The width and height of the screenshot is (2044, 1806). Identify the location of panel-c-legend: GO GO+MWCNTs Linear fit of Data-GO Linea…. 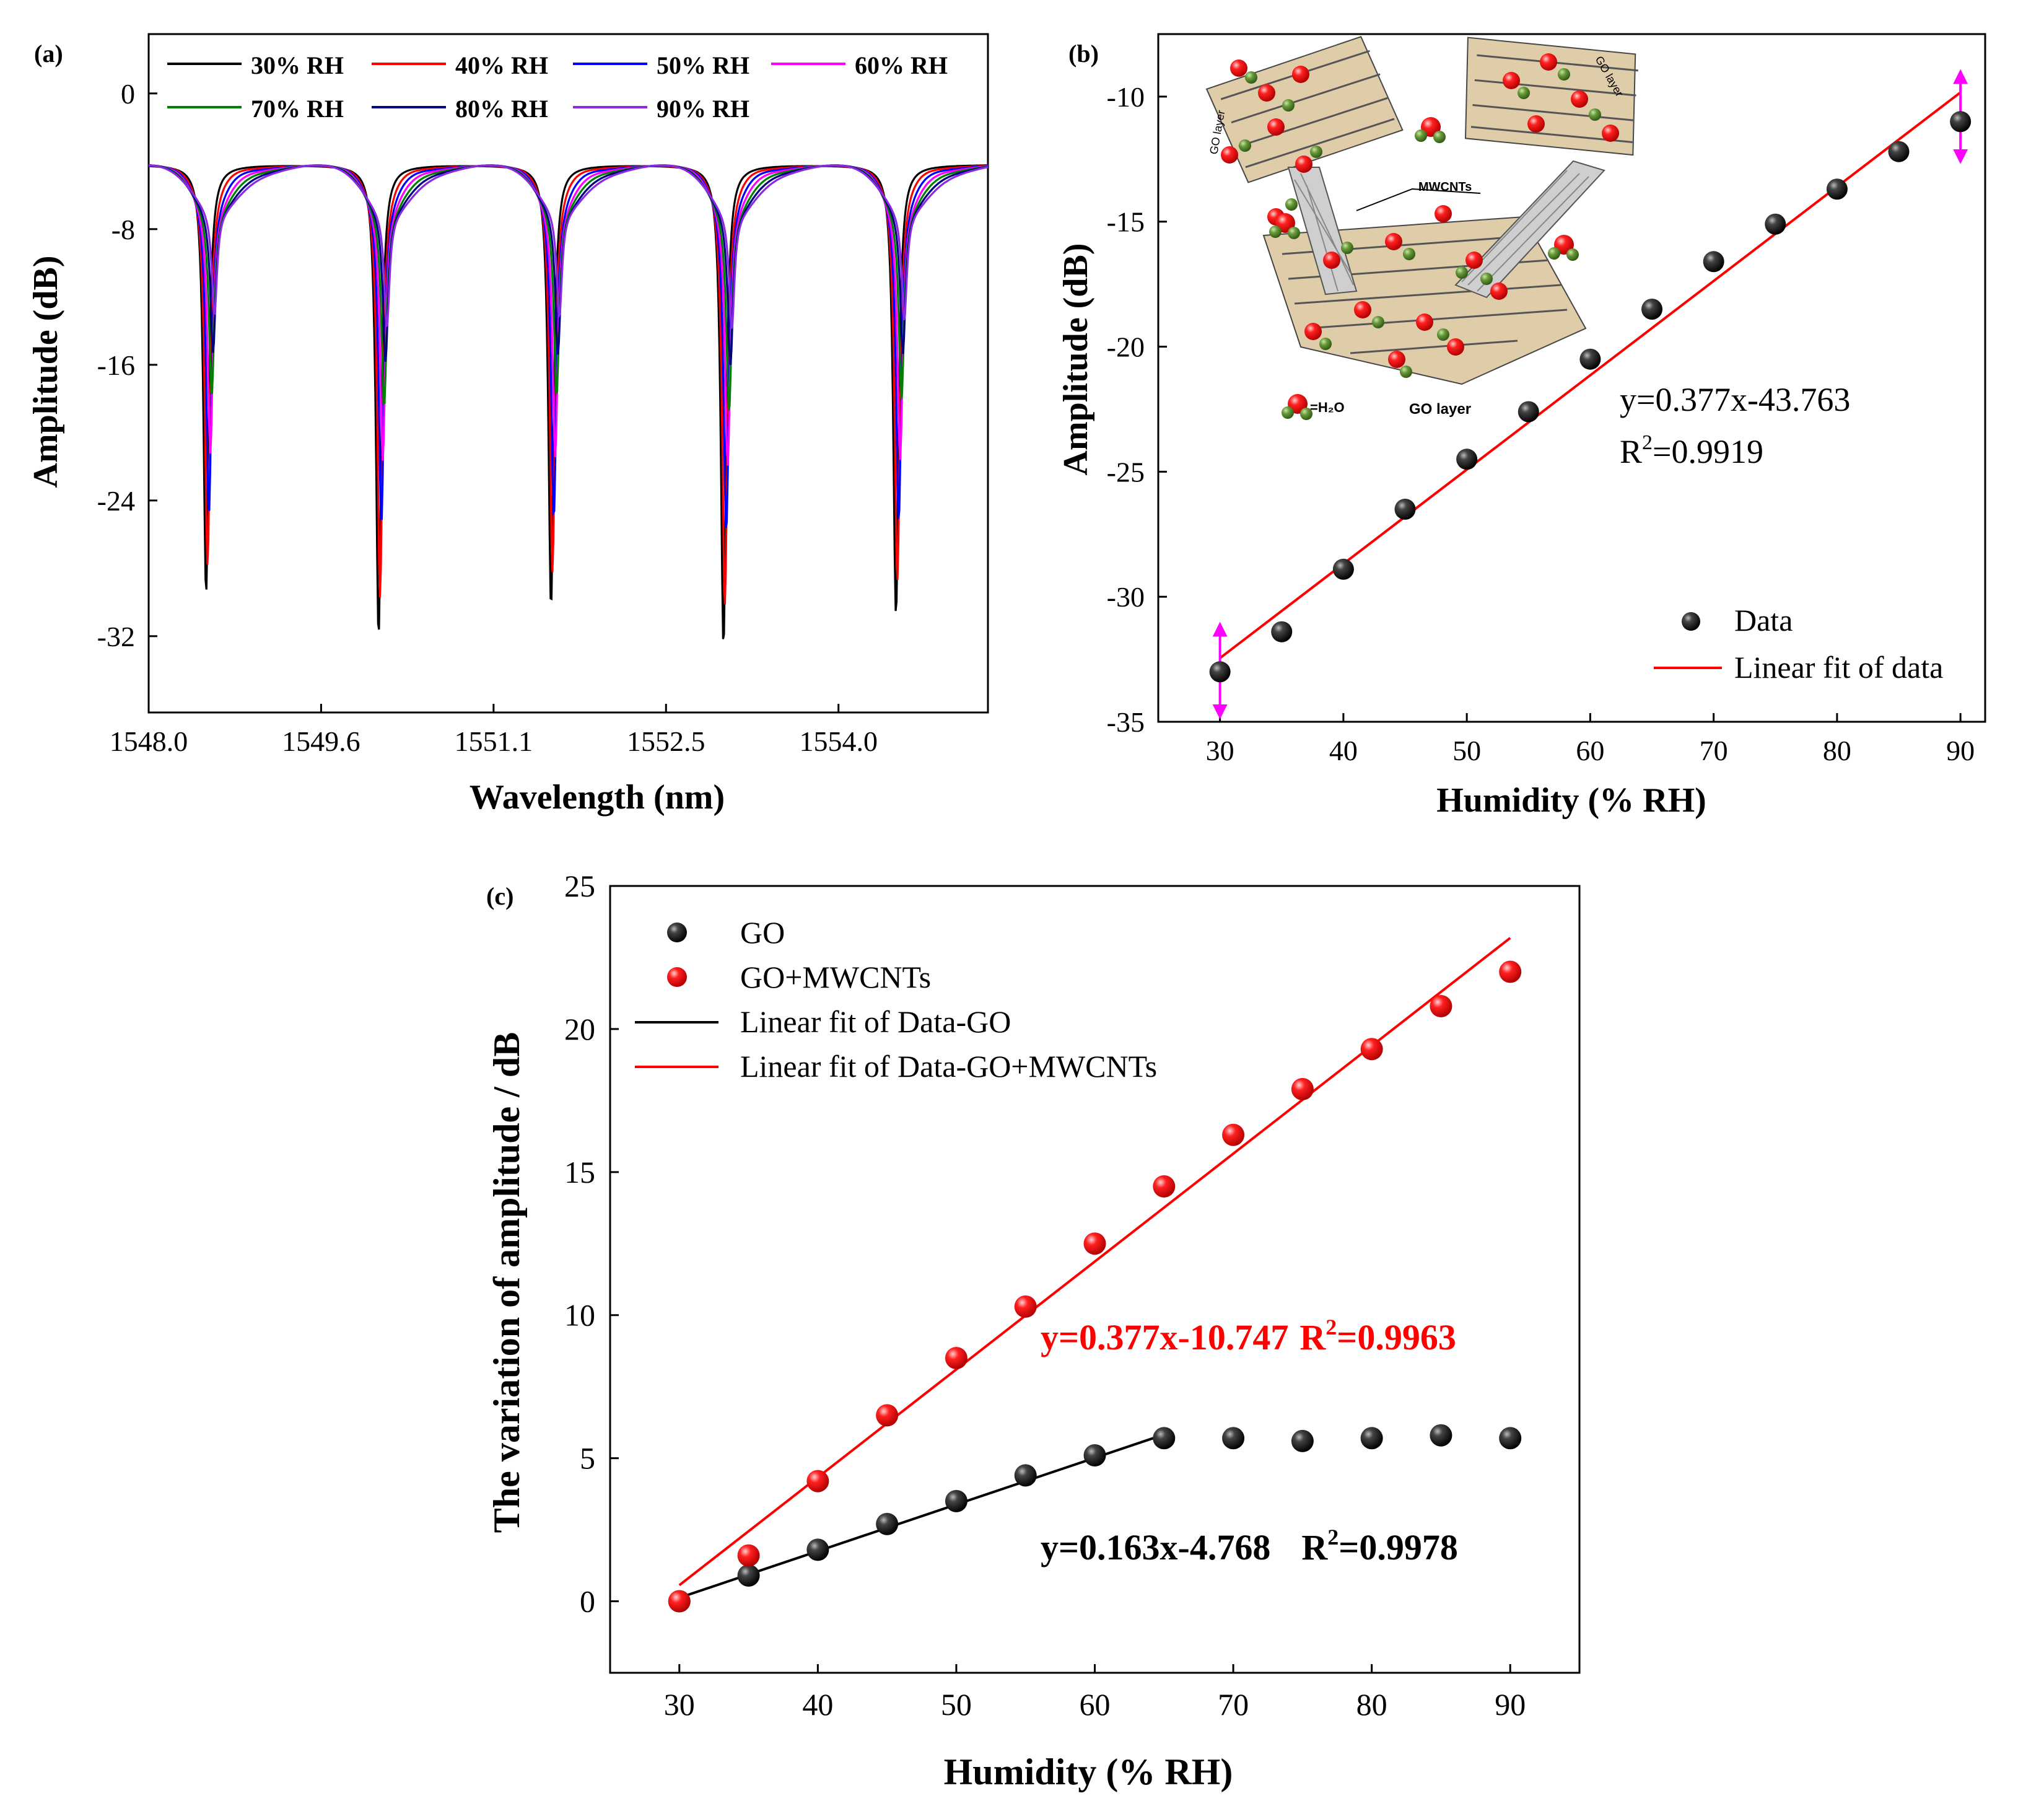
(896, 999).